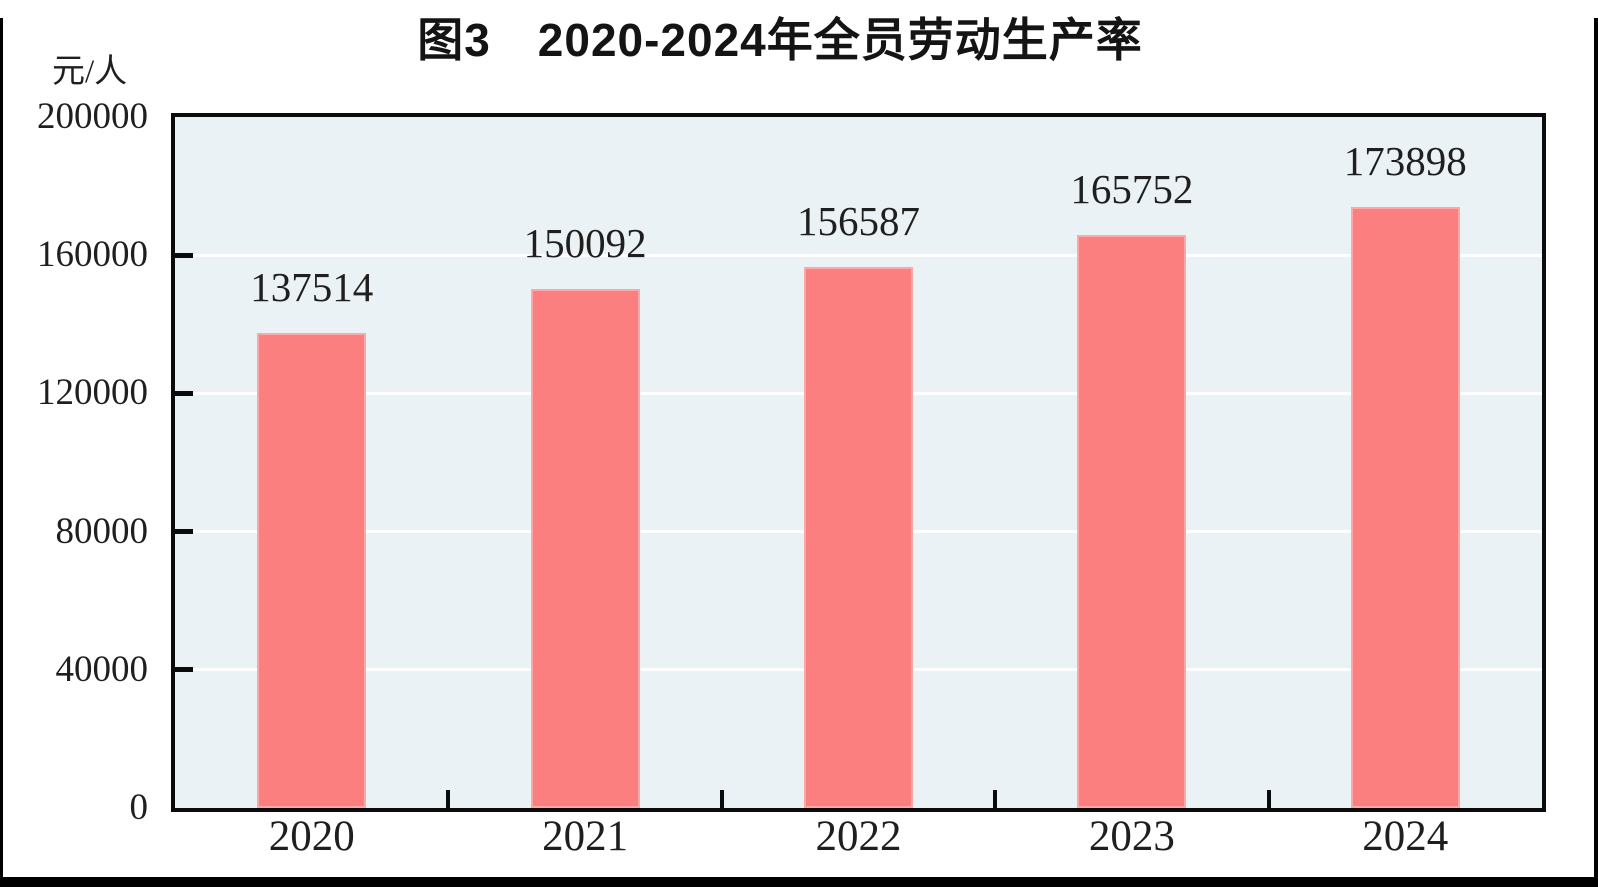 This screenshot has width=1598, height=887. What do you see at coordinates (1132, 189) in the screenshot?
I see `bar-value-label-2023: 165752` at bounding box center [1132, 189].